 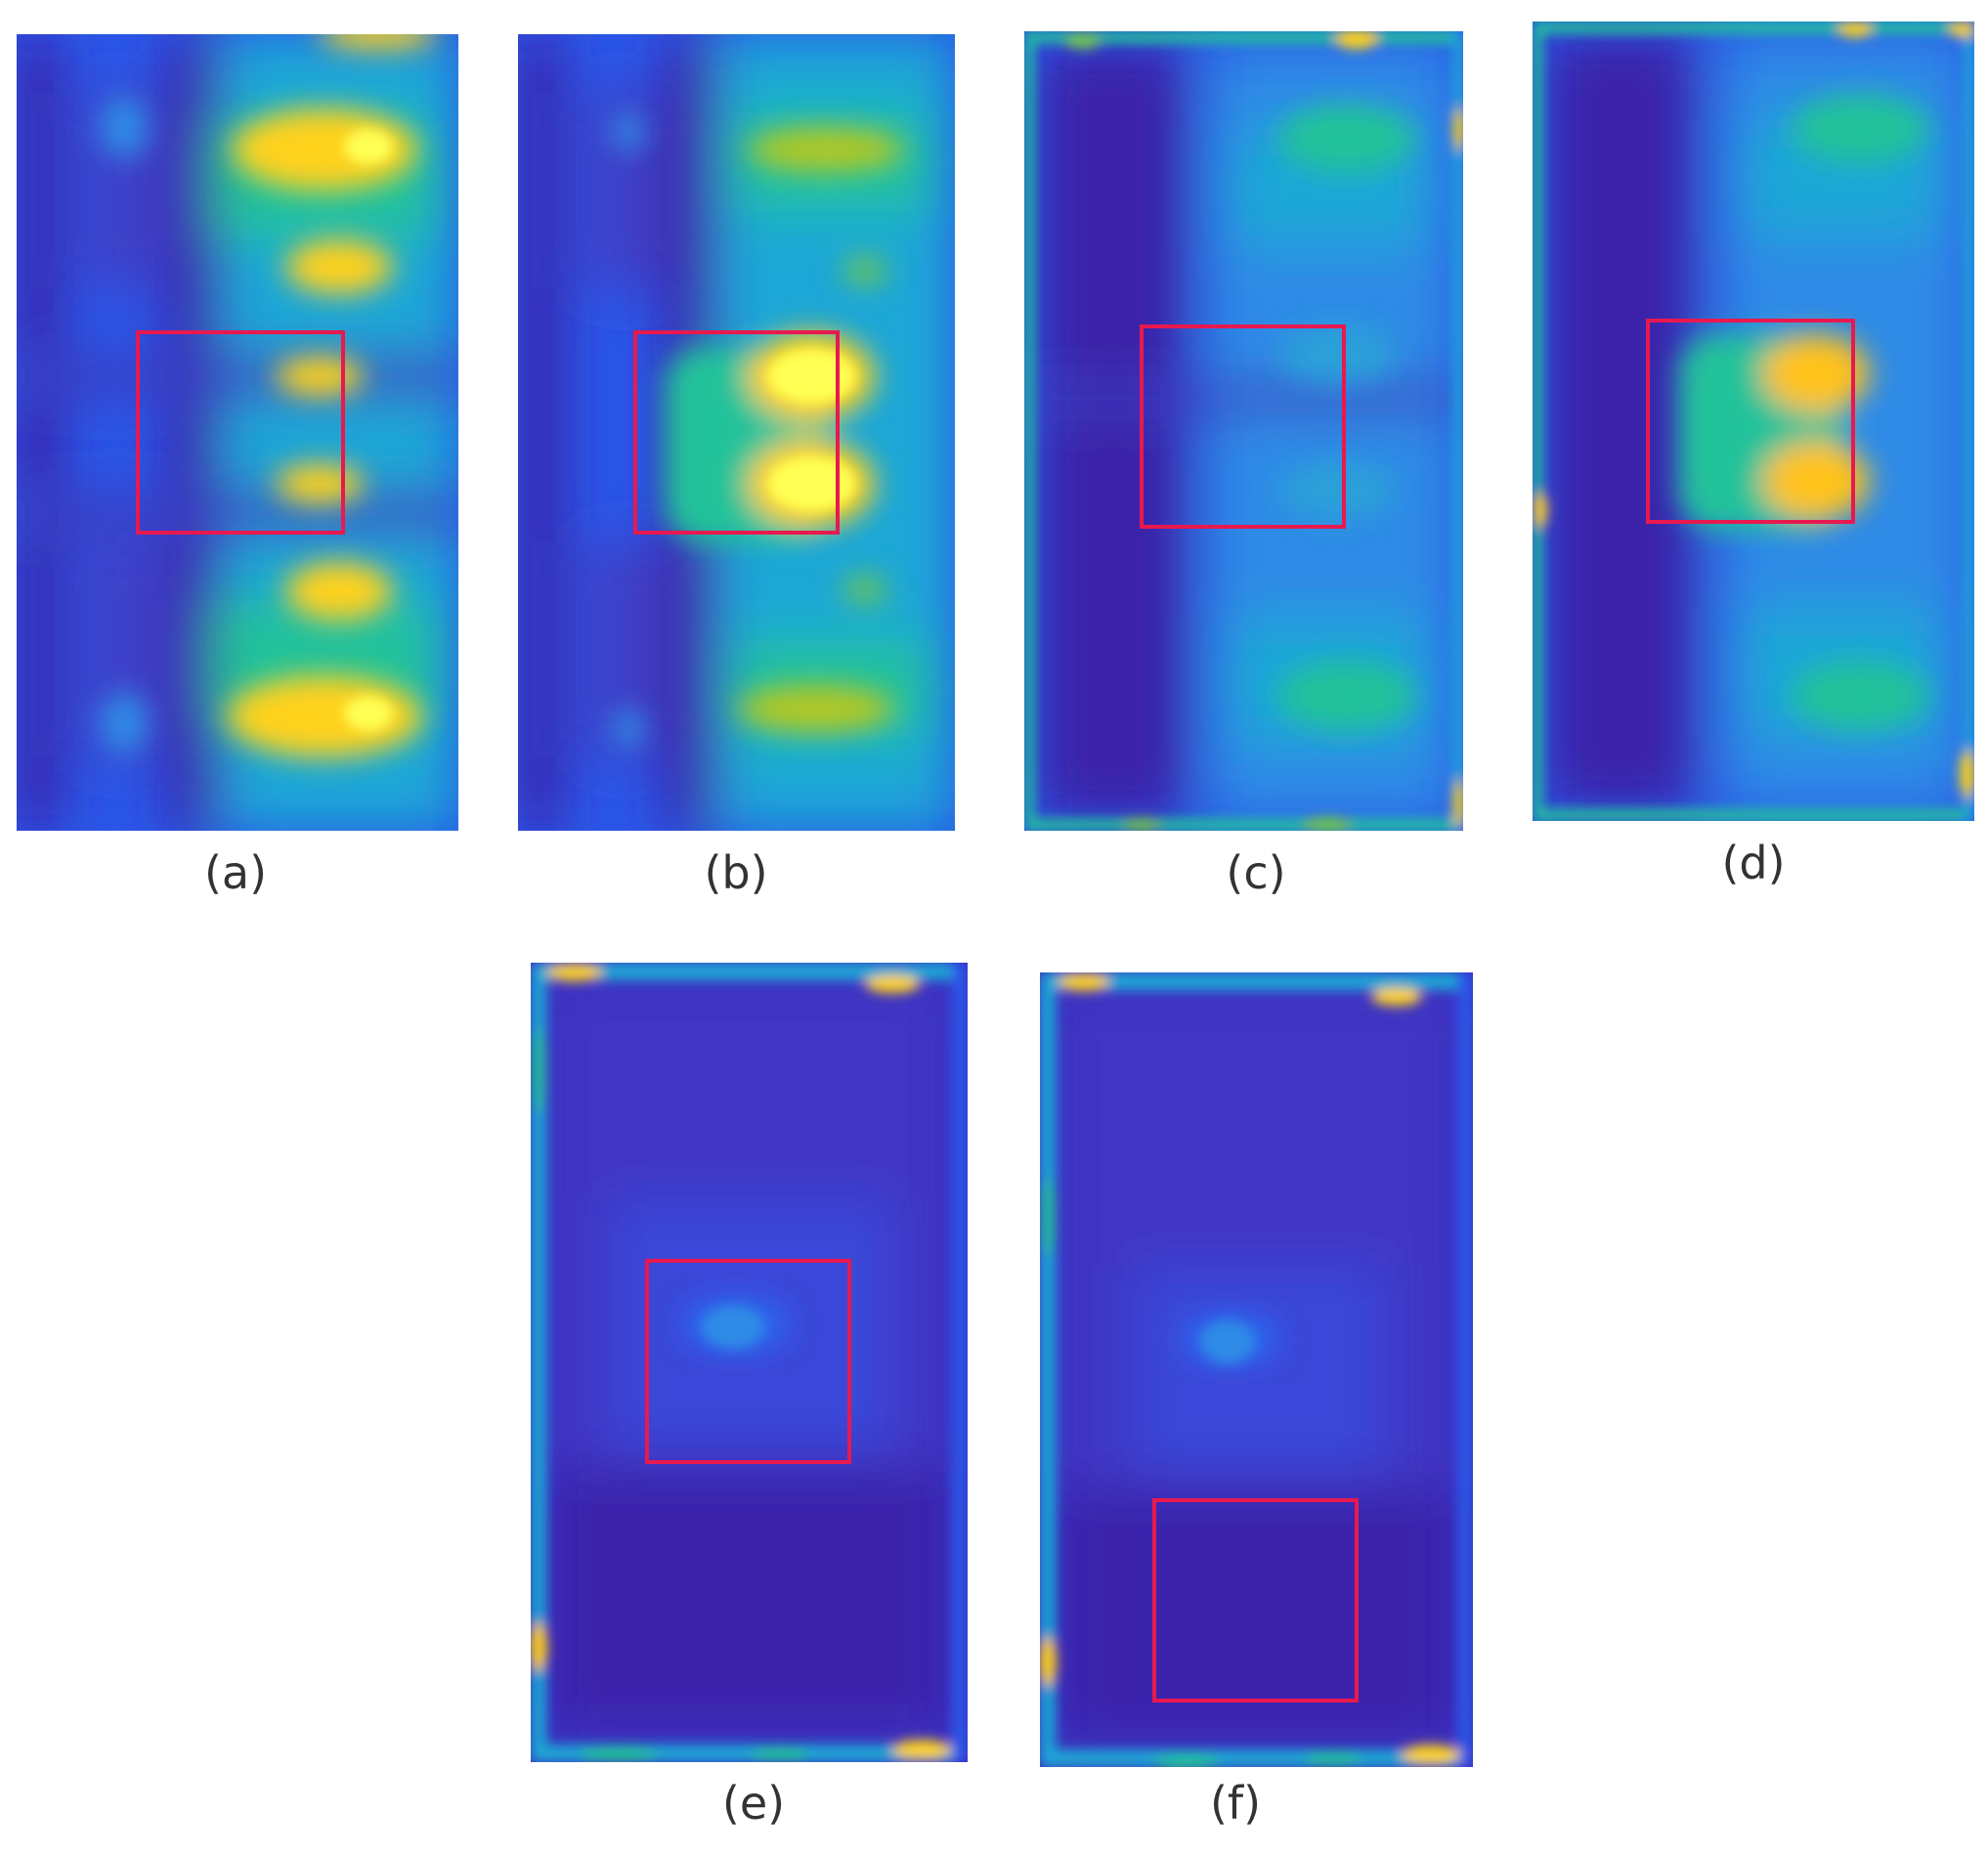 I want to click on caption-b: (b), so click(x=736, y=872).